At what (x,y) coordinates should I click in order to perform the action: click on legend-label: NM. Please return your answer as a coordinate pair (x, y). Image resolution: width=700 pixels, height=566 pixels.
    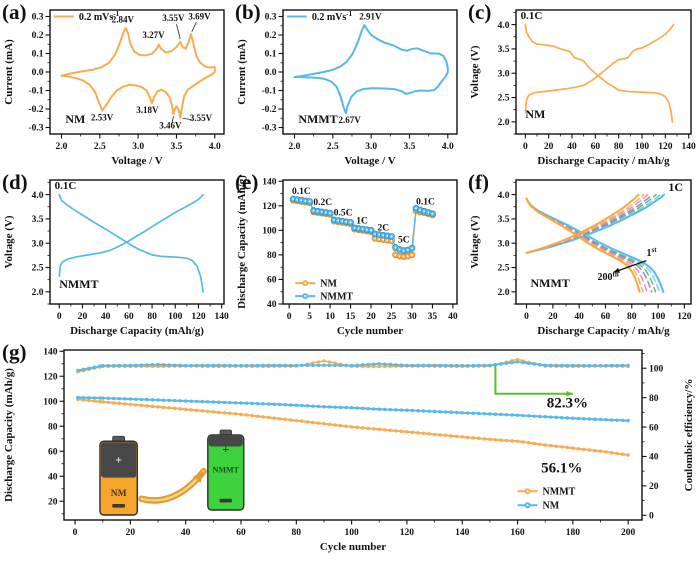
    Looking at the image, I should click on (328, 283).